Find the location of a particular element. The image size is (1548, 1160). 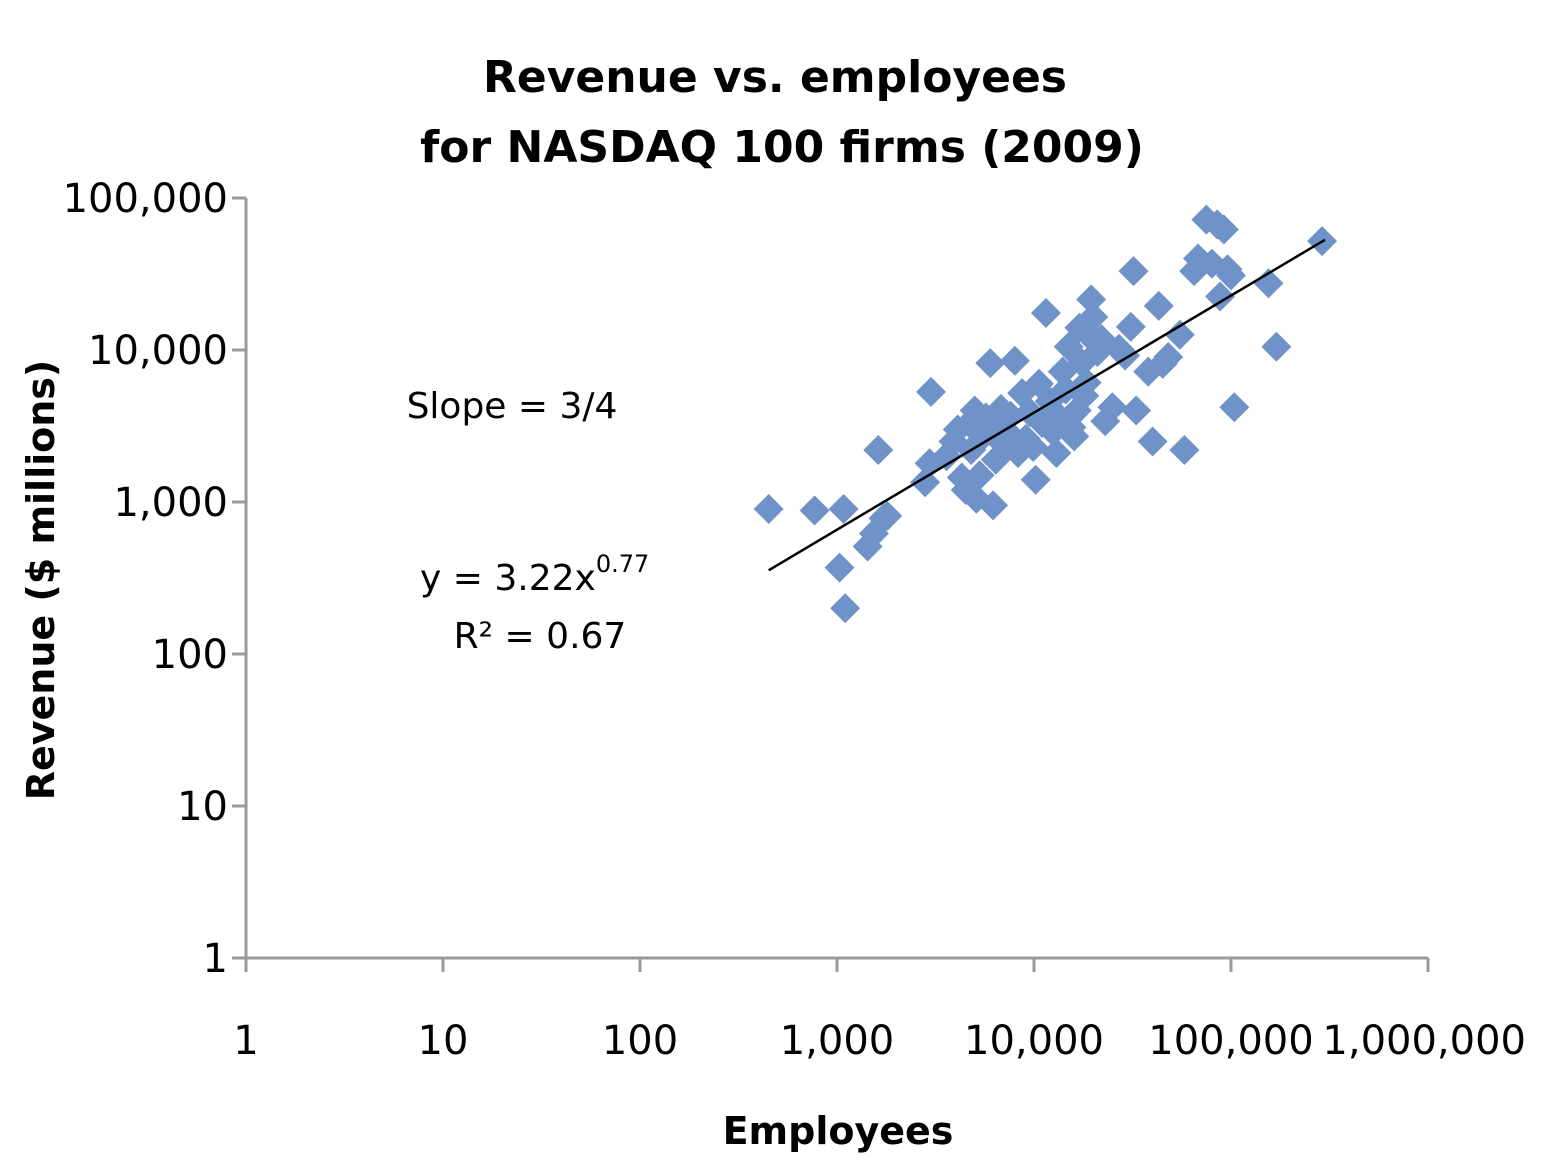

chart-title-line-2: for NASDAQ 100 firms (2009) is located at coordinates (782, 147).